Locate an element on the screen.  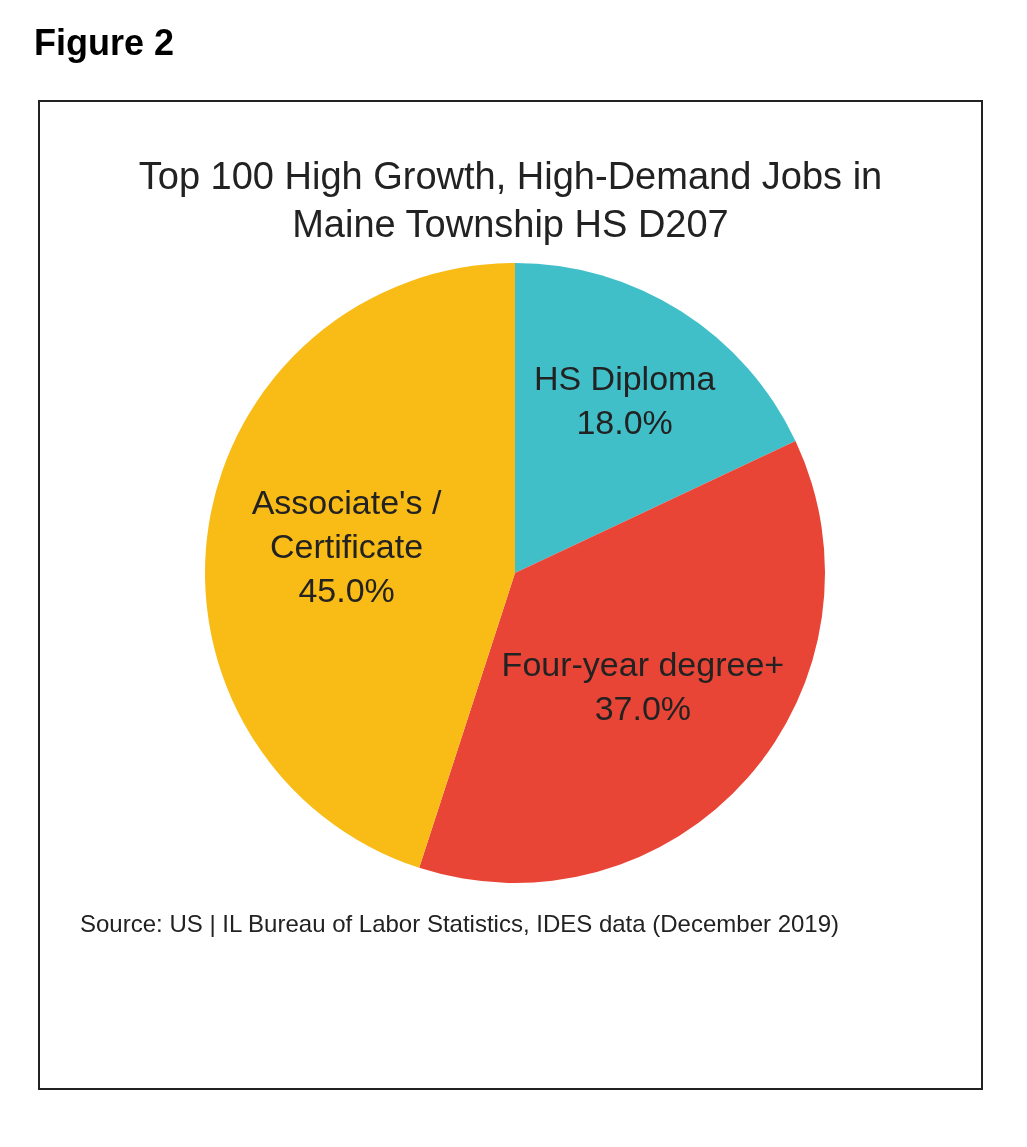
pie-slice is located at coordinates (655, 418).